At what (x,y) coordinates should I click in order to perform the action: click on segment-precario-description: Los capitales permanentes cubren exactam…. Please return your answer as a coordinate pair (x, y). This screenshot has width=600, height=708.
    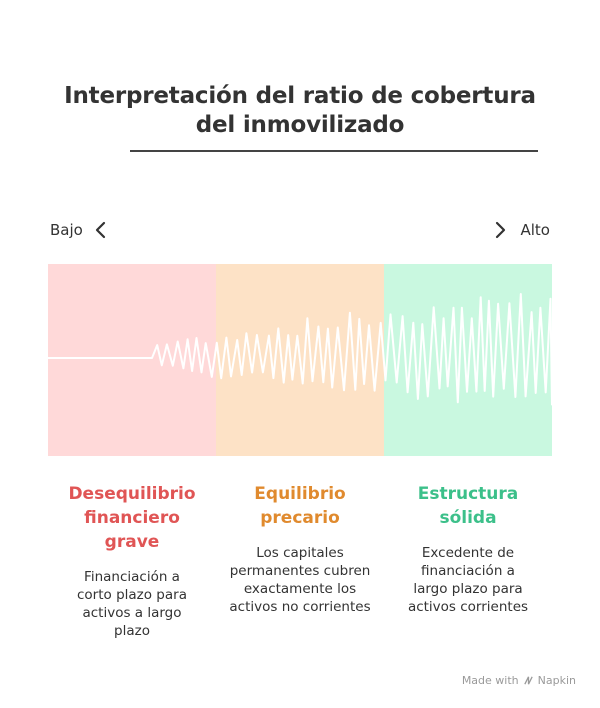
    Looking at the image, I should click on (300, 580).